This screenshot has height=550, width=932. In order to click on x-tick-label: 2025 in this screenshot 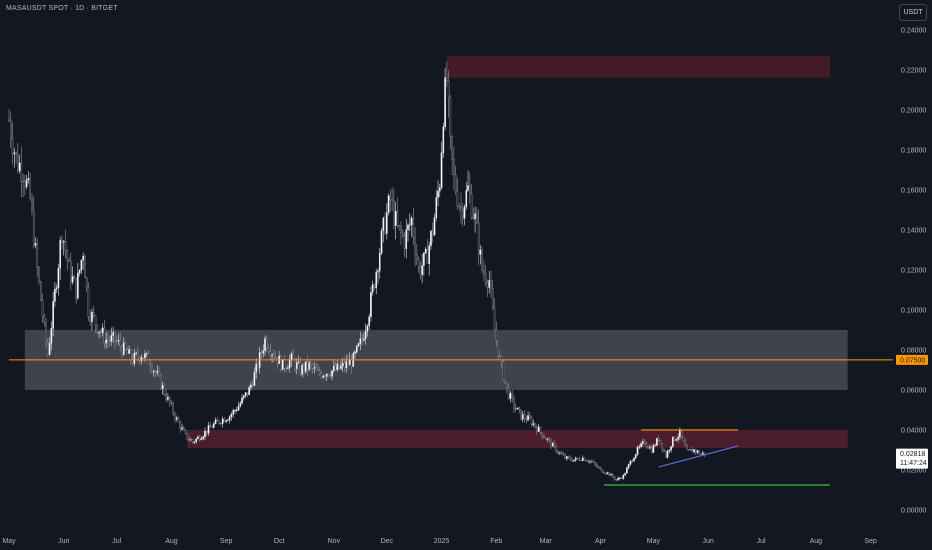, I will do `click(442, 541)`.